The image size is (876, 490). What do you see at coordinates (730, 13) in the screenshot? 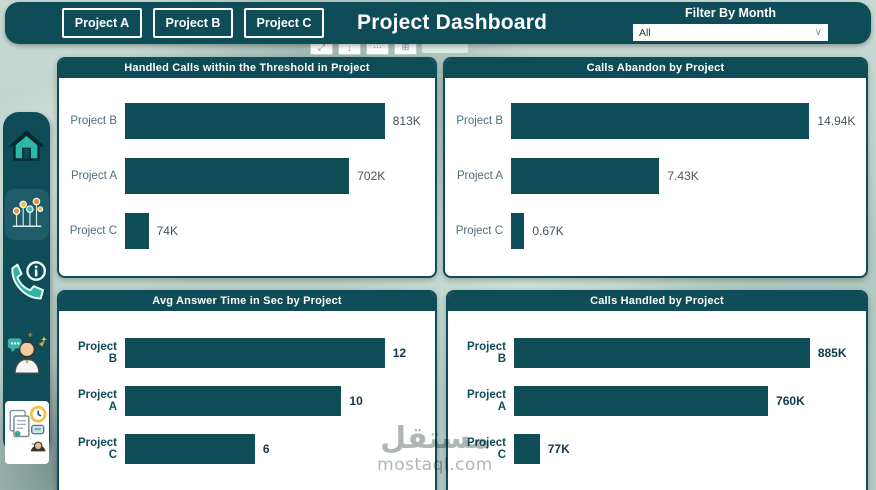
I see `filter-label: Filter By Month` at bounding box center [730, 13].